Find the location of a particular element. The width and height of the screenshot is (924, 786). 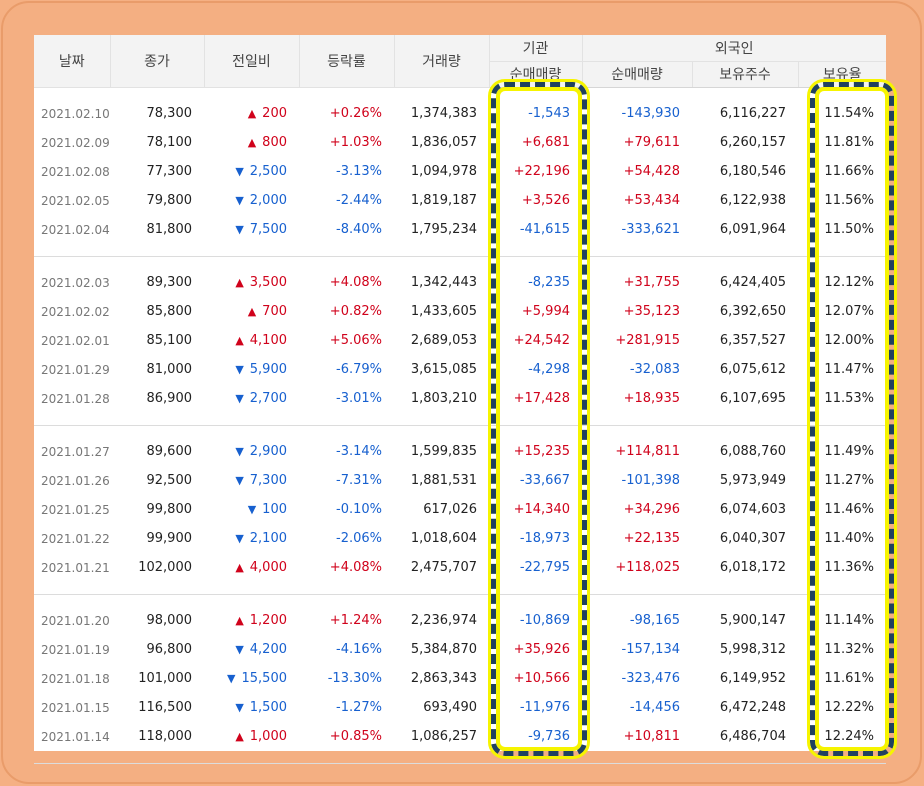

row-rate: +4.08% is located at coordinates (355, 567).